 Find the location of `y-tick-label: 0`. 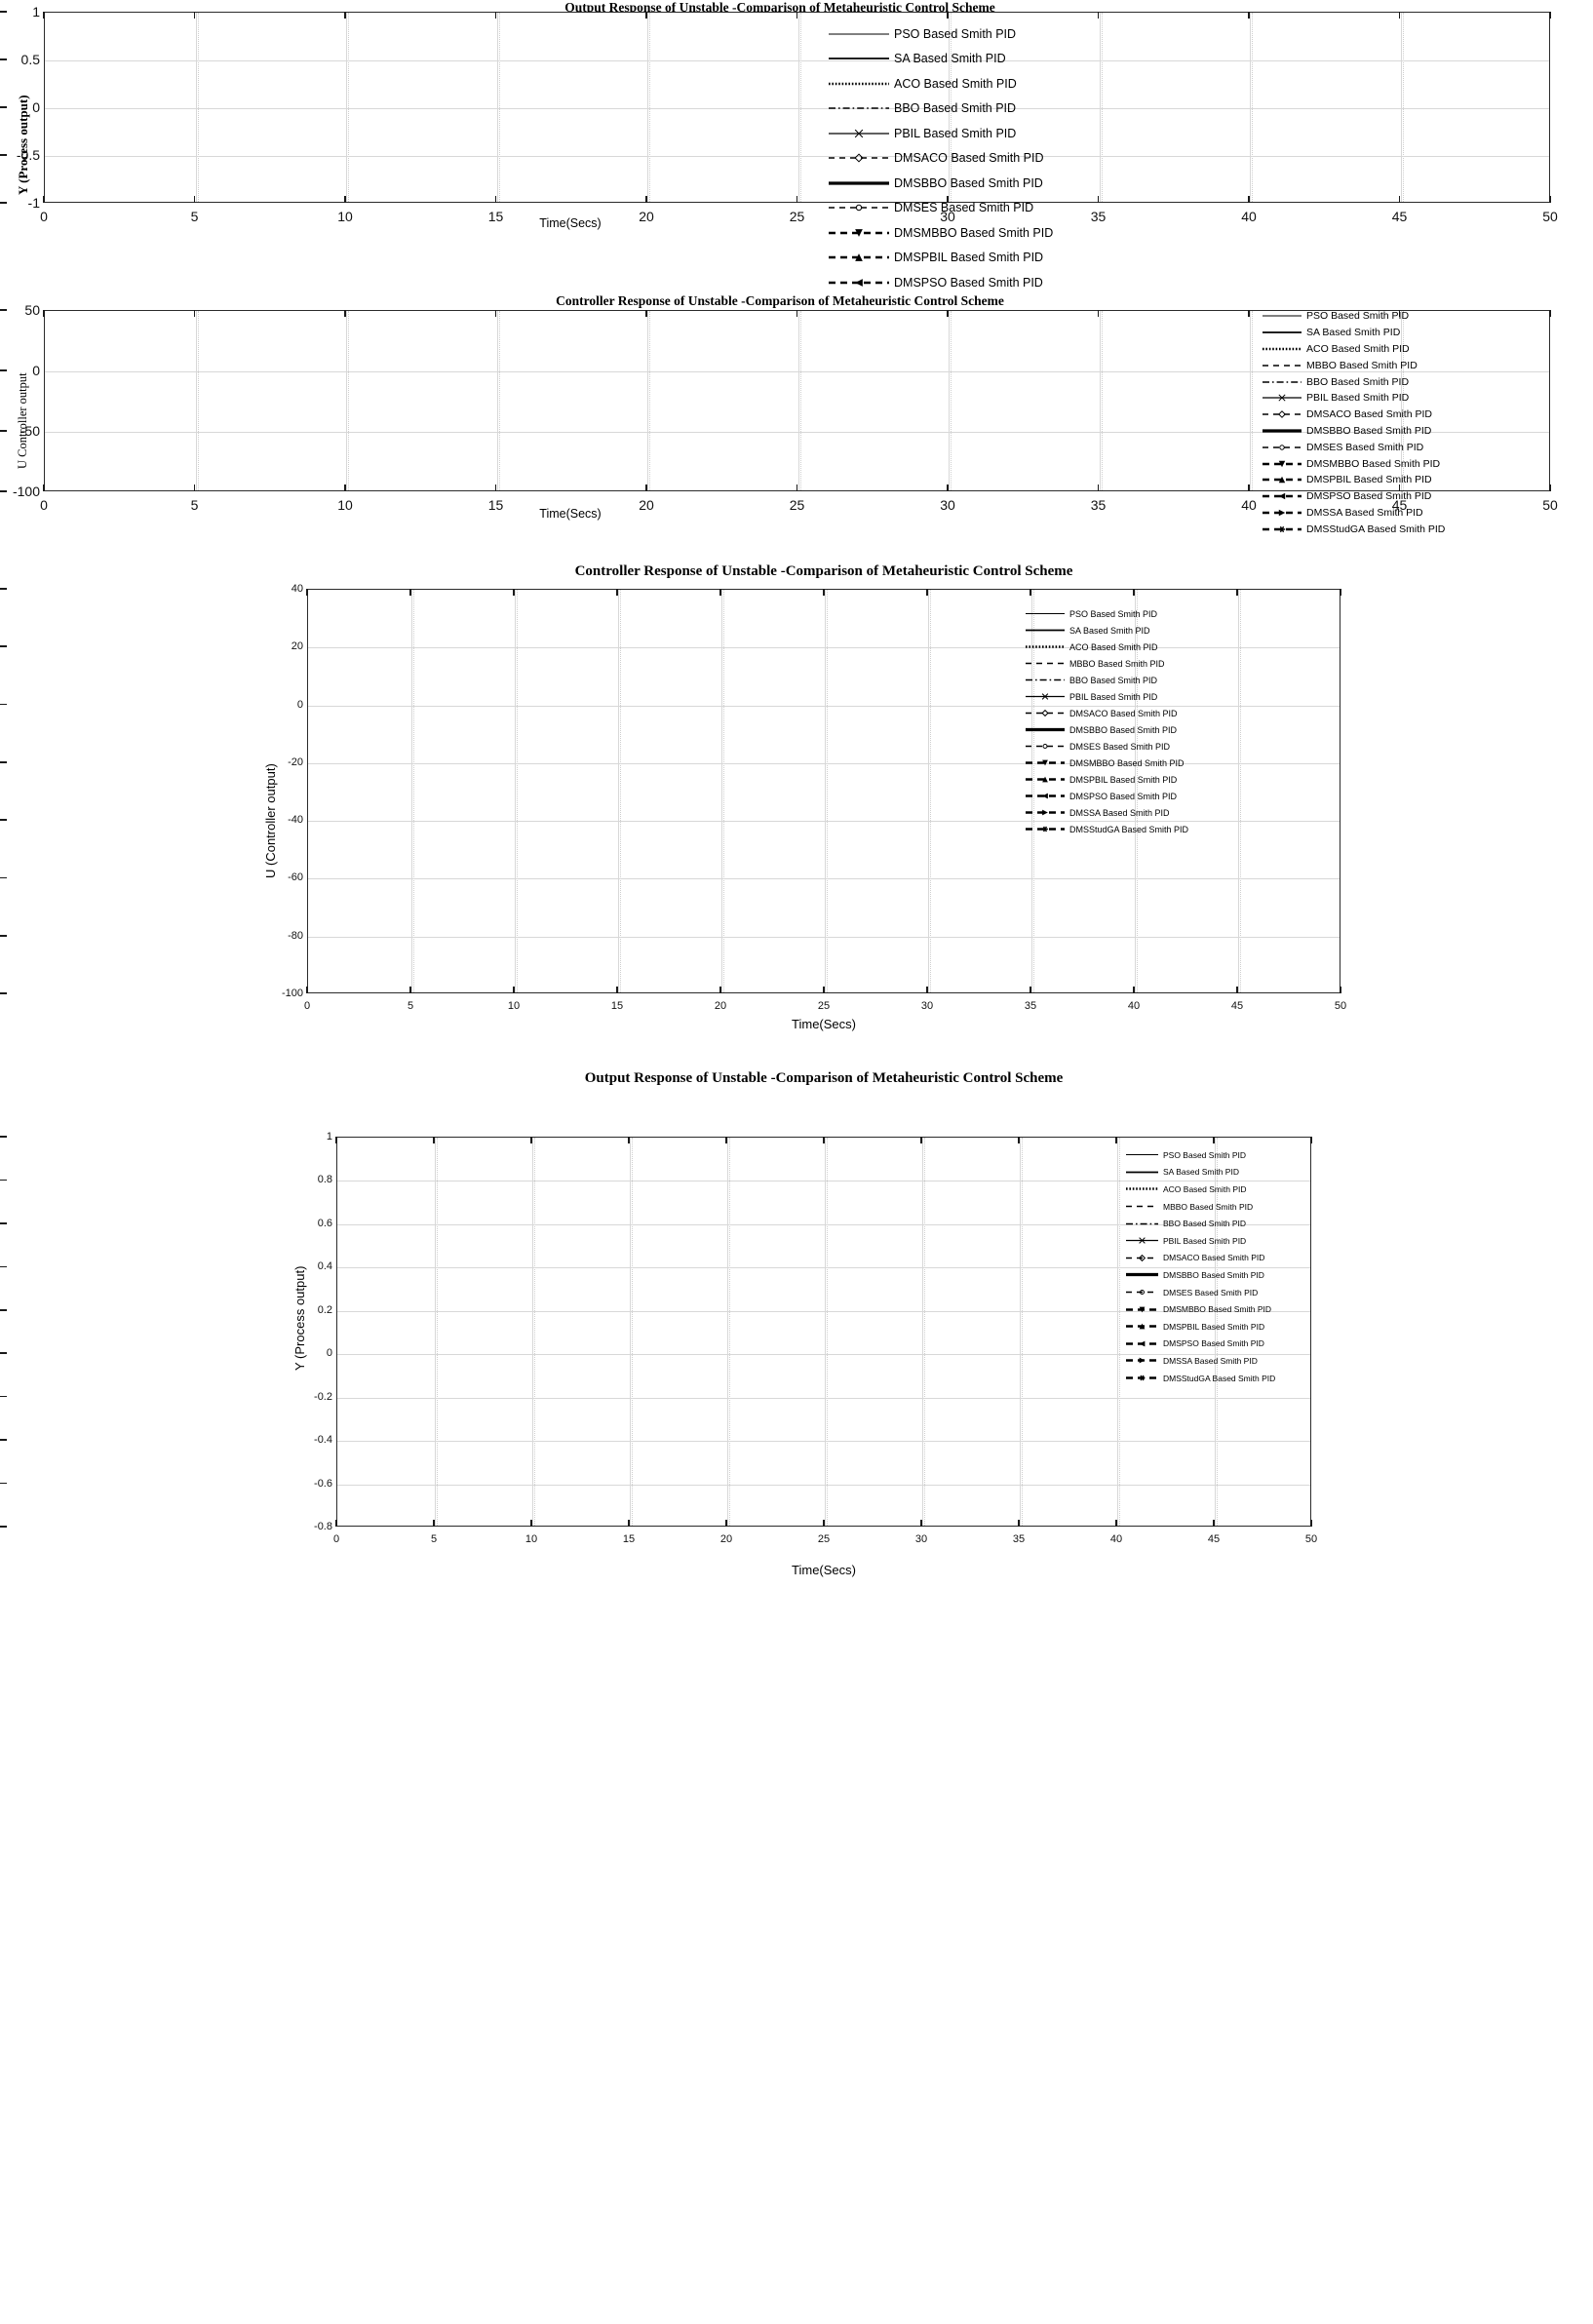

y-tick-label: 0 is located at coordinates (329, 1353).